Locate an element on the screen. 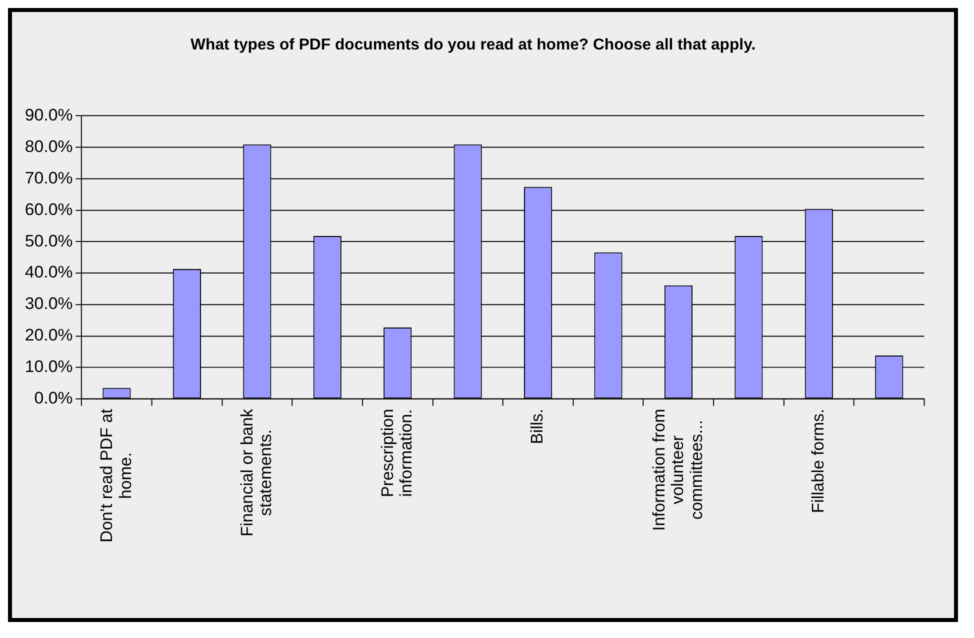 The image size is (974, 638). y-tick-label: 0.0% is located at coordinates (53, 398).